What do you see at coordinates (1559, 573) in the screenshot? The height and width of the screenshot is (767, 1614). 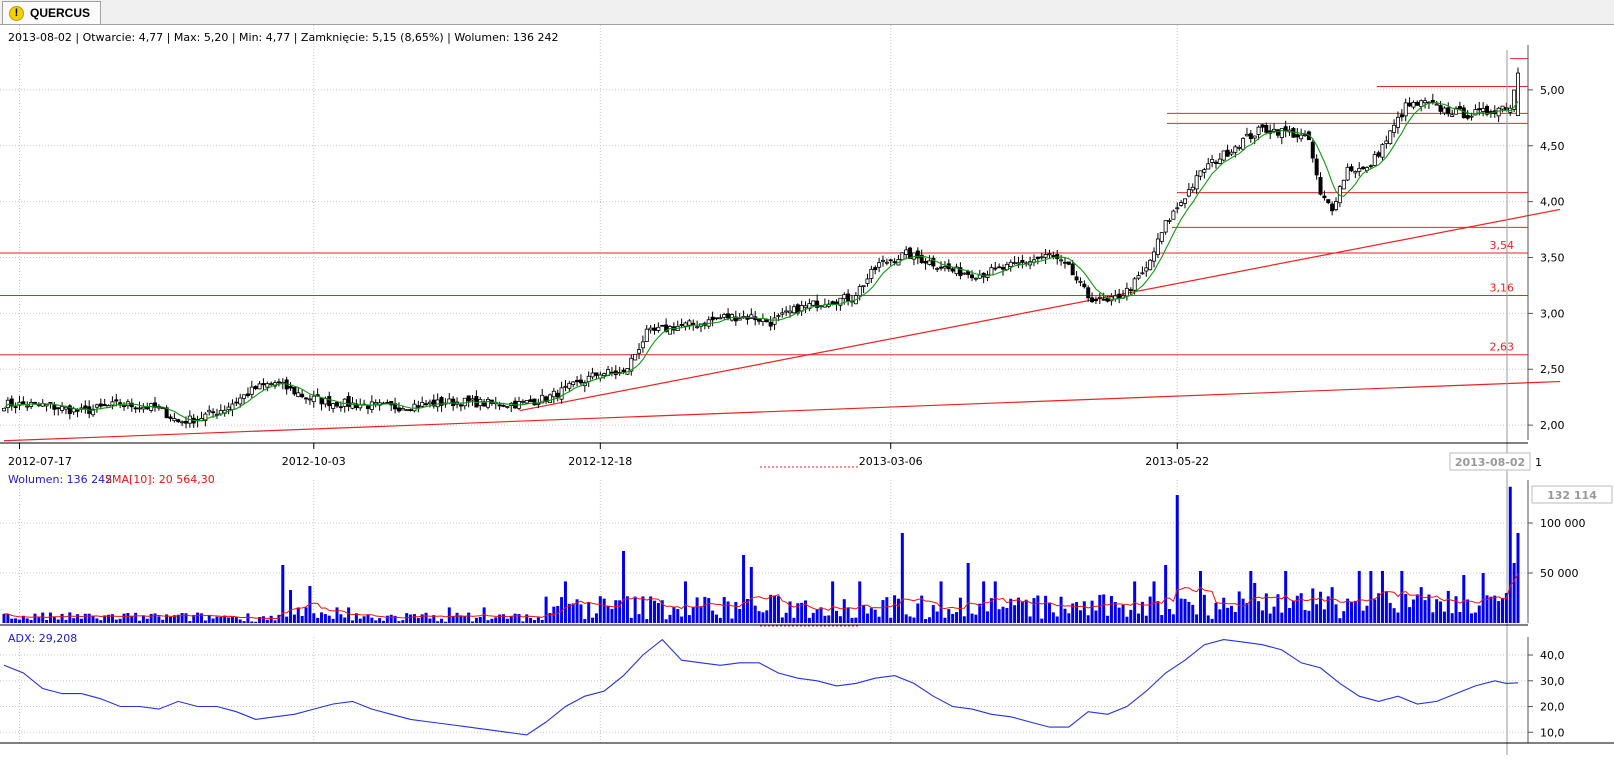 I see `volume-y-tick-label: 50 000` at bounding box center [1559, 573].